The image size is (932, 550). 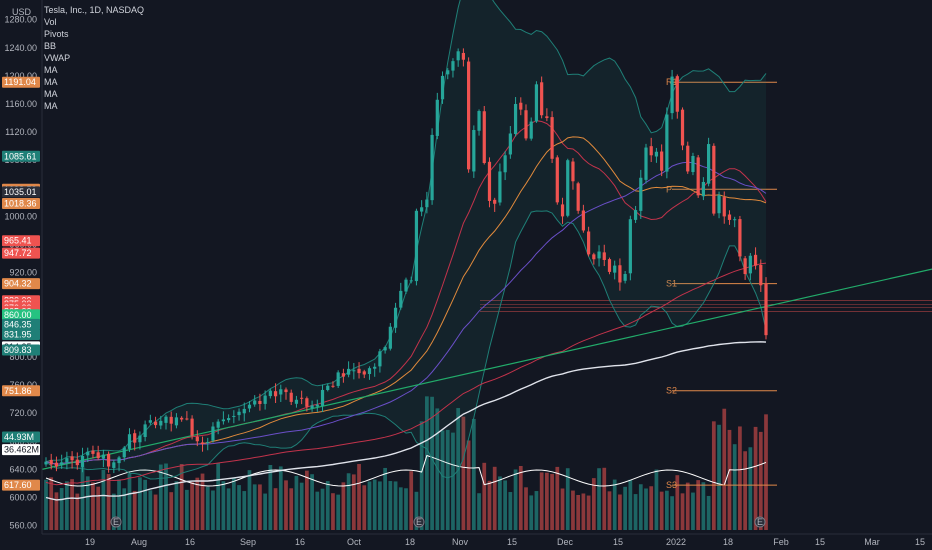 What do you see at coordinates (56, 34) in the screenshot?
I see `indicator-pivots: Pivots` at bounding box center [56, 34].